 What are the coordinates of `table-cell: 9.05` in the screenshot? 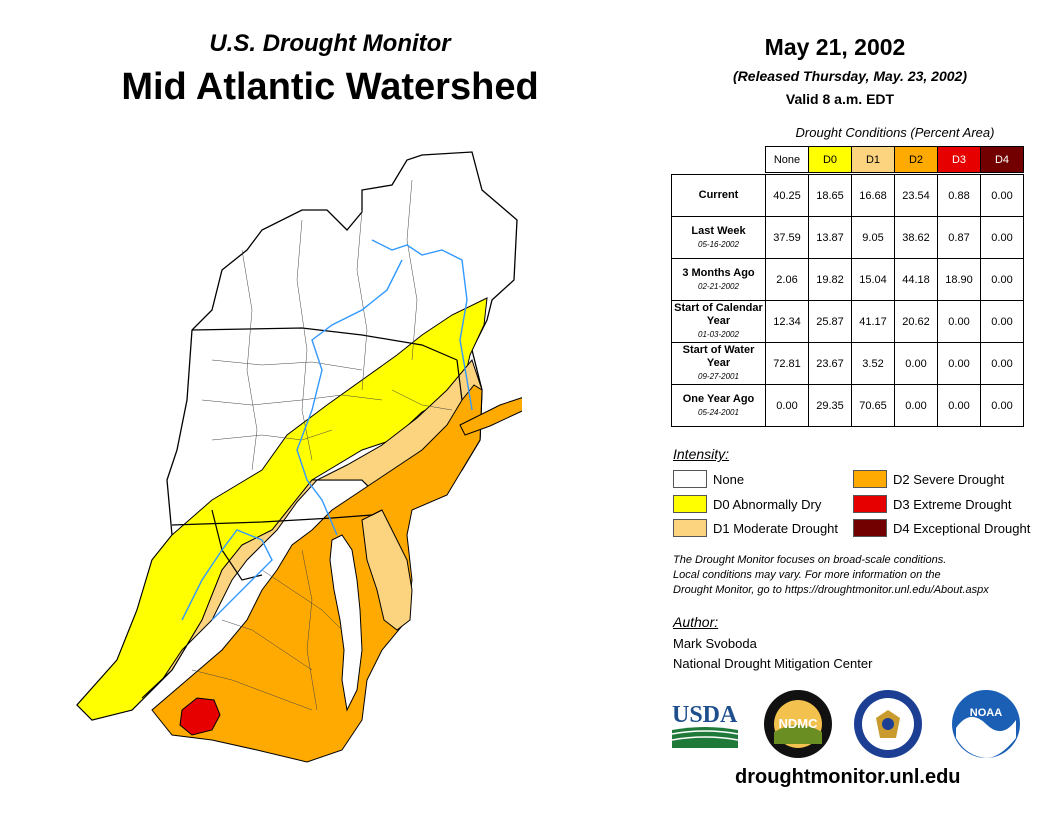 It's located at (873, 237).